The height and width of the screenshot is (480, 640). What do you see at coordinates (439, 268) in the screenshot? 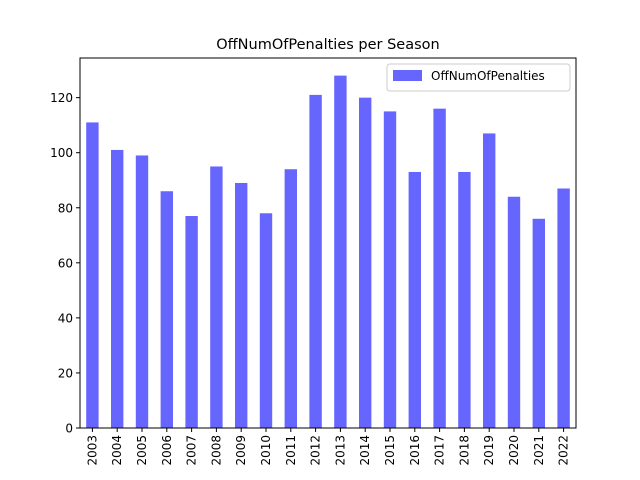
I see `bar-2017` at bounding box center [439, 268].